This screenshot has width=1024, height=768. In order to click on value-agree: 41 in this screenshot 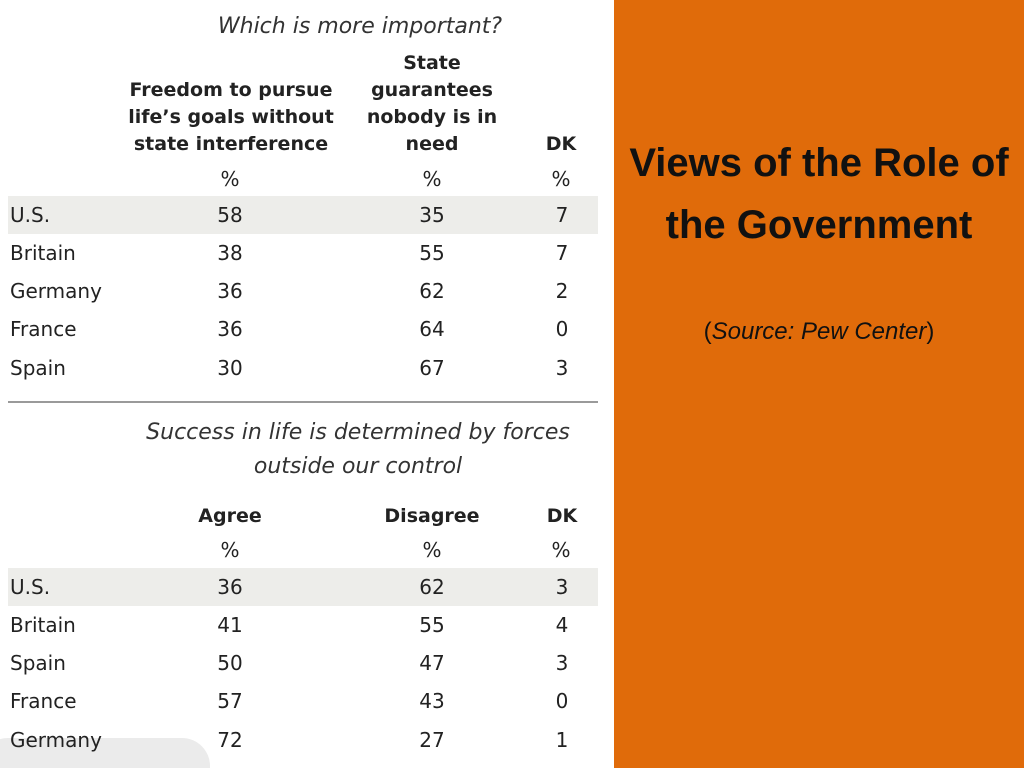, I will do `click(230, 625)`.